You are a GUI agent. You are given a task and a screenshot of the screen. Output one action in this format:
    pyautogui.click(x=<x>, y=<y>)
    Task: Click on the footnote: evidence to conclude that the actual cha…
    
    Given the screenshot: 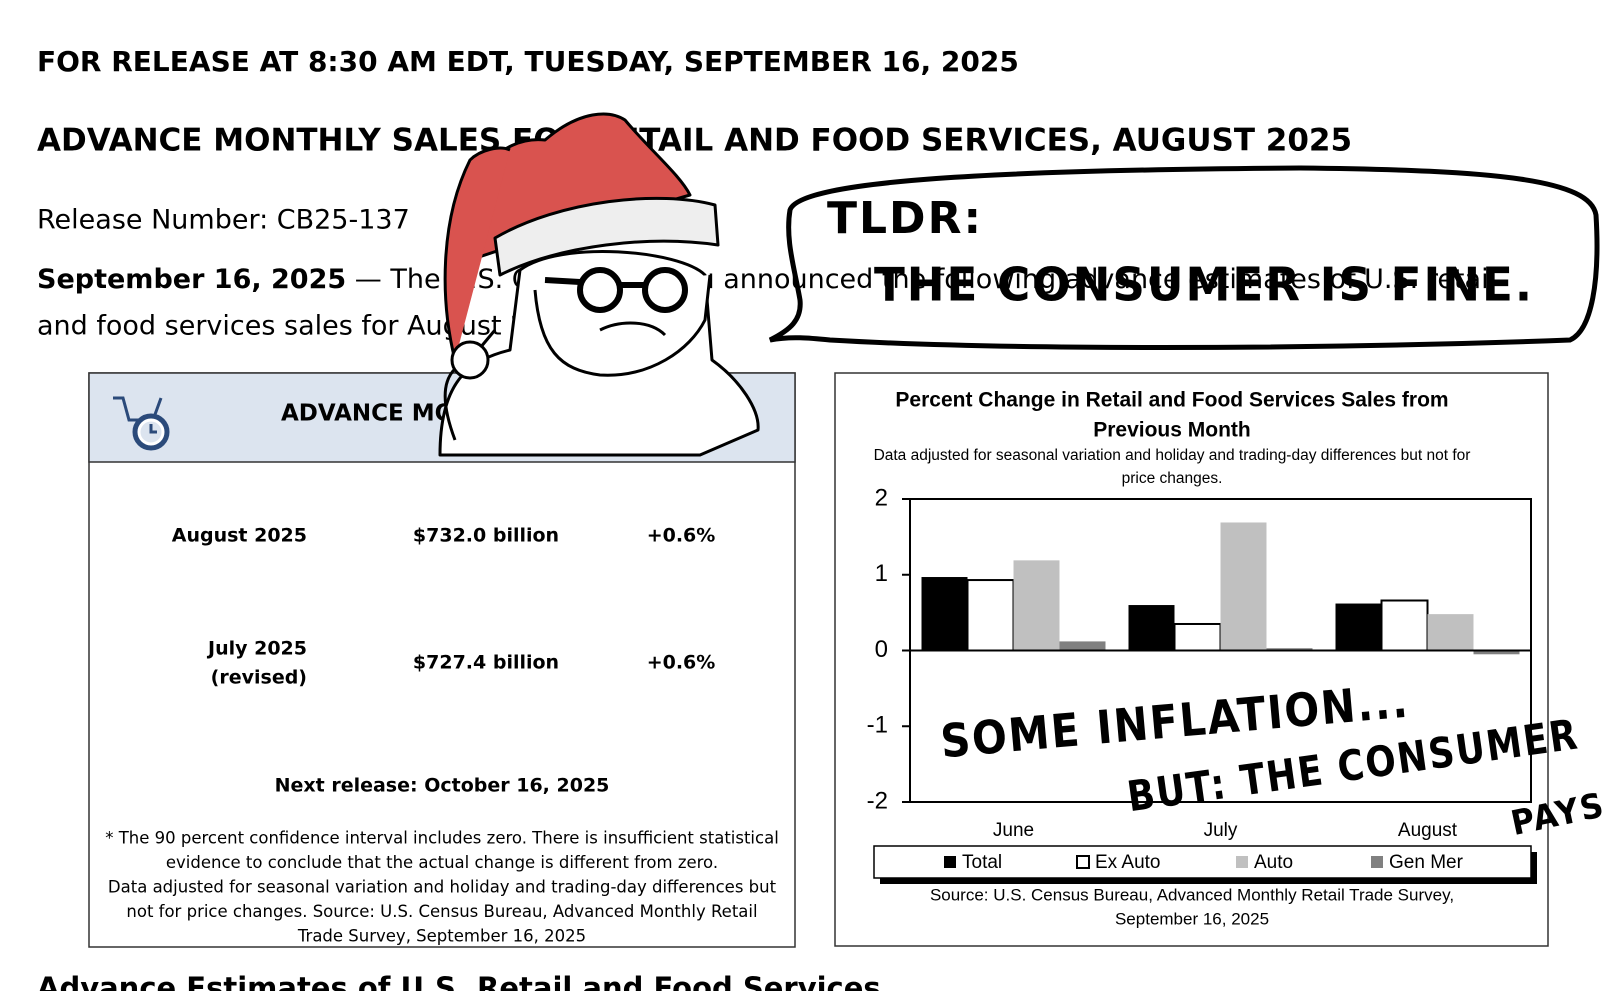 What is the action you would take?
    pyautogui.click(x=442, y=862)
    